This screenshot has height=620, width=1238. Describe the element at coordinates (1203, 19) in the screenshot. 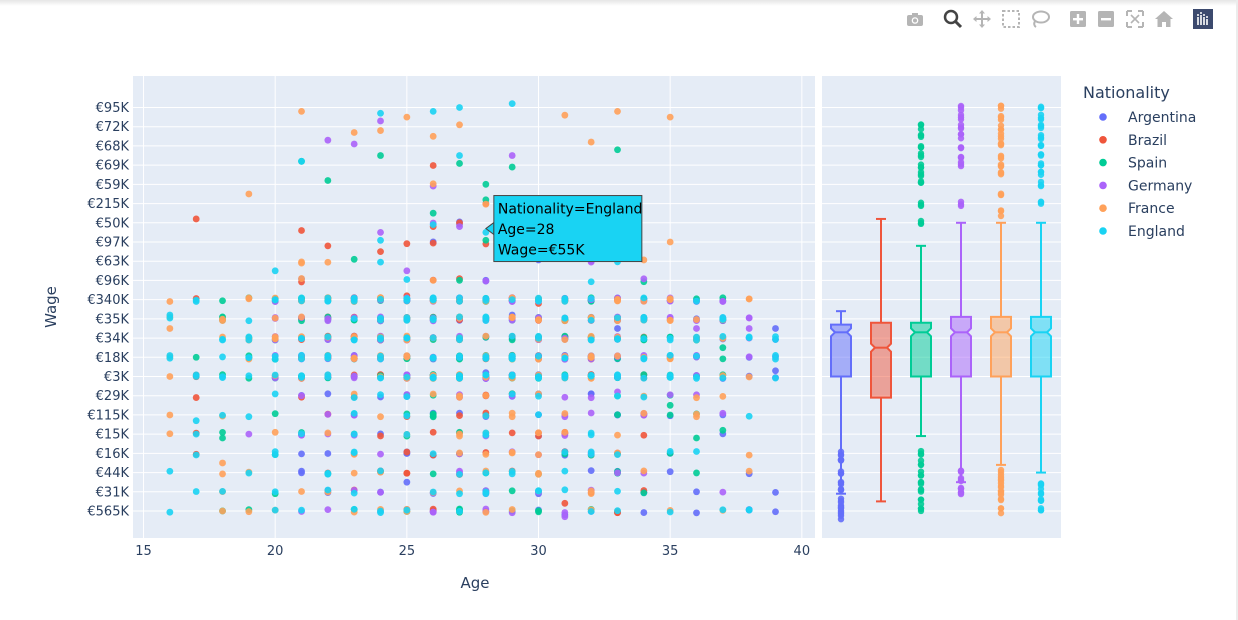

I see `plotly-logo-icon` at that location.